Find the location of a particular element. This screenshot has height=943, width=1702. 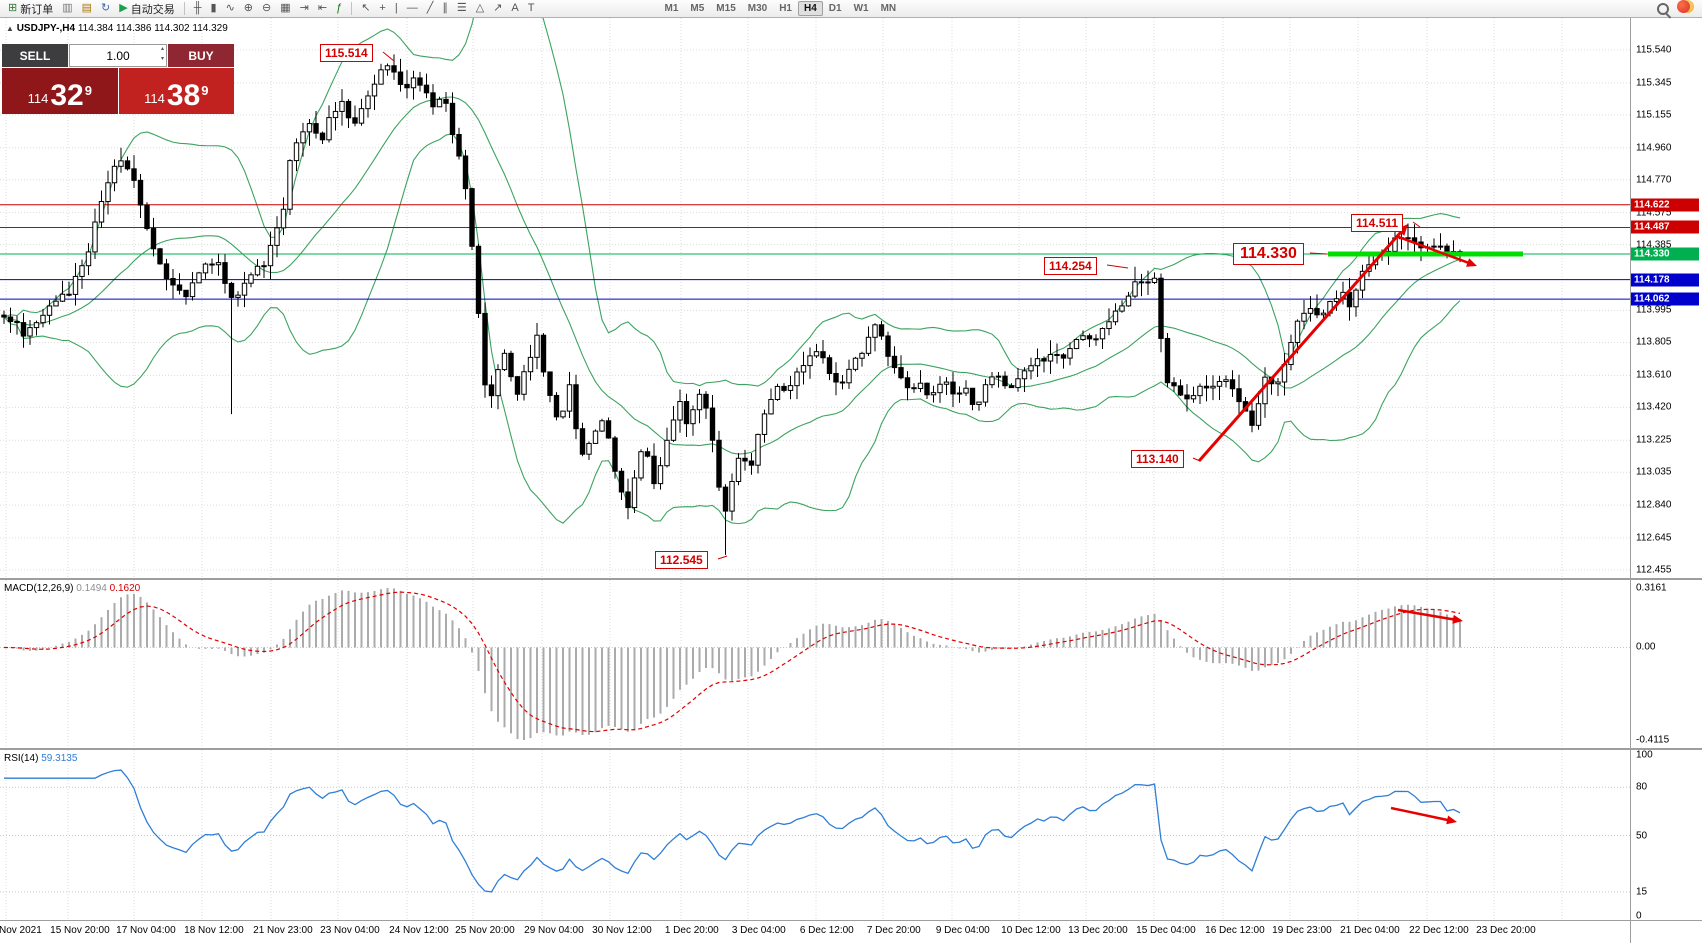

price-callout: 114.511 is located at coordinates (1377, 223).